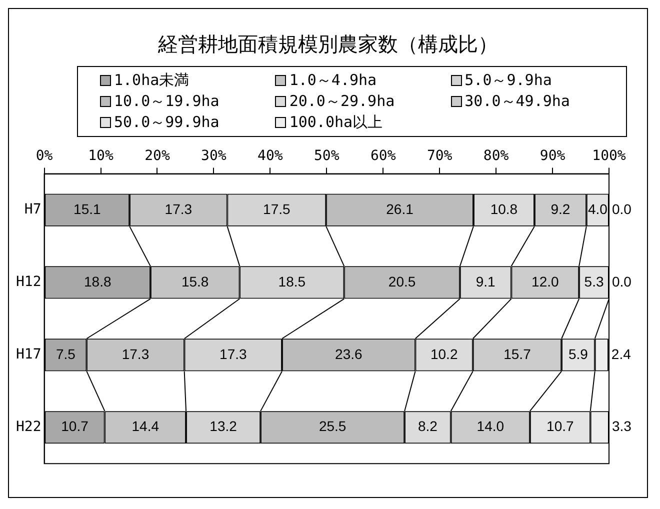  I want to click on data-label: 9.2, so click(560, 208).